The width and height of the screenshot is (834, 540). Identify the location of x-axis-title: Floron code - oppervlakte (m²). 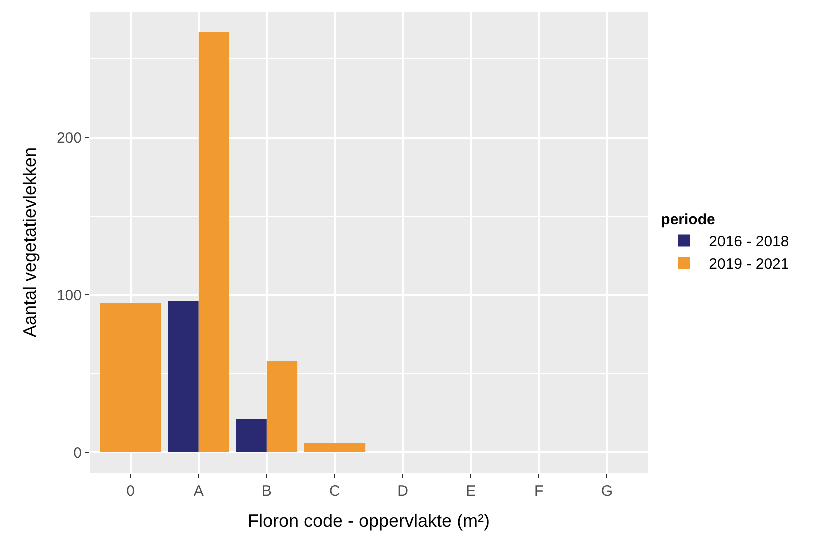
(369, 521).